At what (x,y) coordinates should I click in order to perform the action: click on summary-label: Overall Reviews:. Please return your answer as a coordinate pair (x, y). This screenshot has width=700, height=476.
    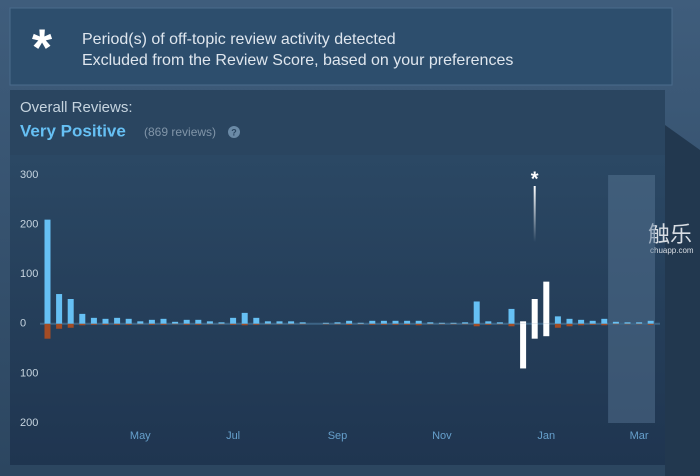
    Looking at the image, I should click on (76, 107).